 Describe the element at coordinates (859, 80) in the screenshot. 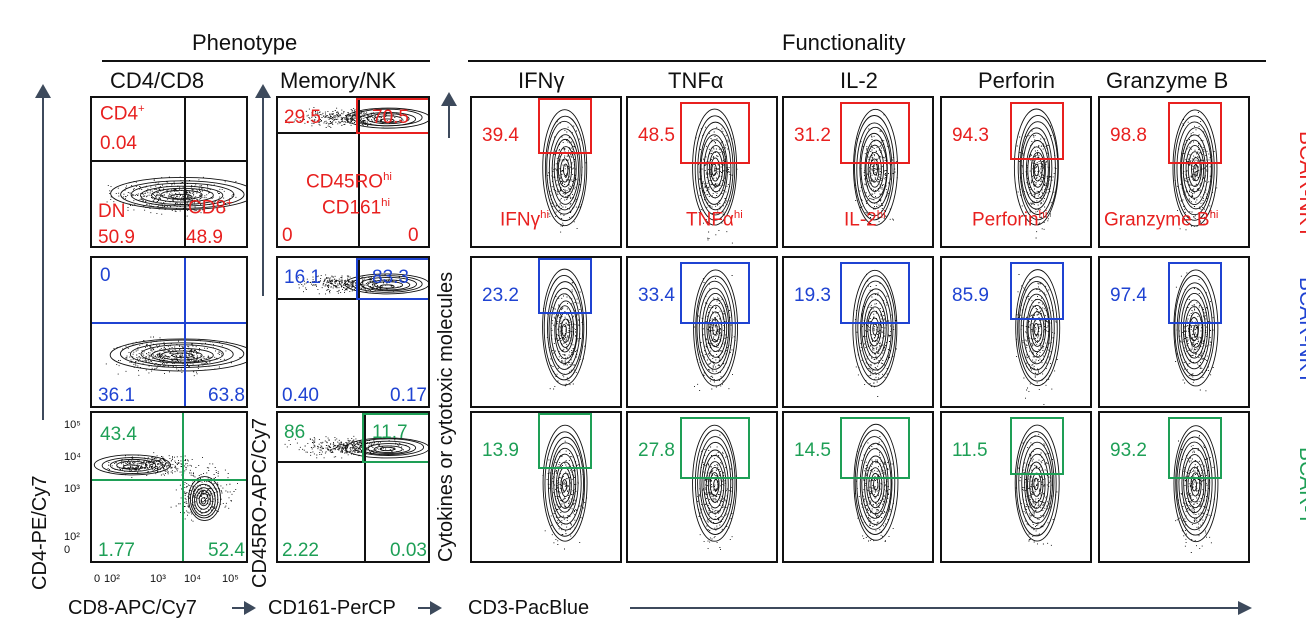

I see `func-col-header-2: IL-2` at that location.